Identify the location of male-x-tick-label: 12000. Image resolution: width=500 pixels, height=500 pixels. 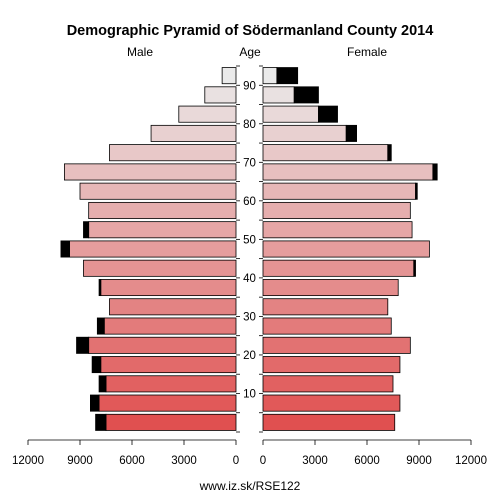
(28, 461).